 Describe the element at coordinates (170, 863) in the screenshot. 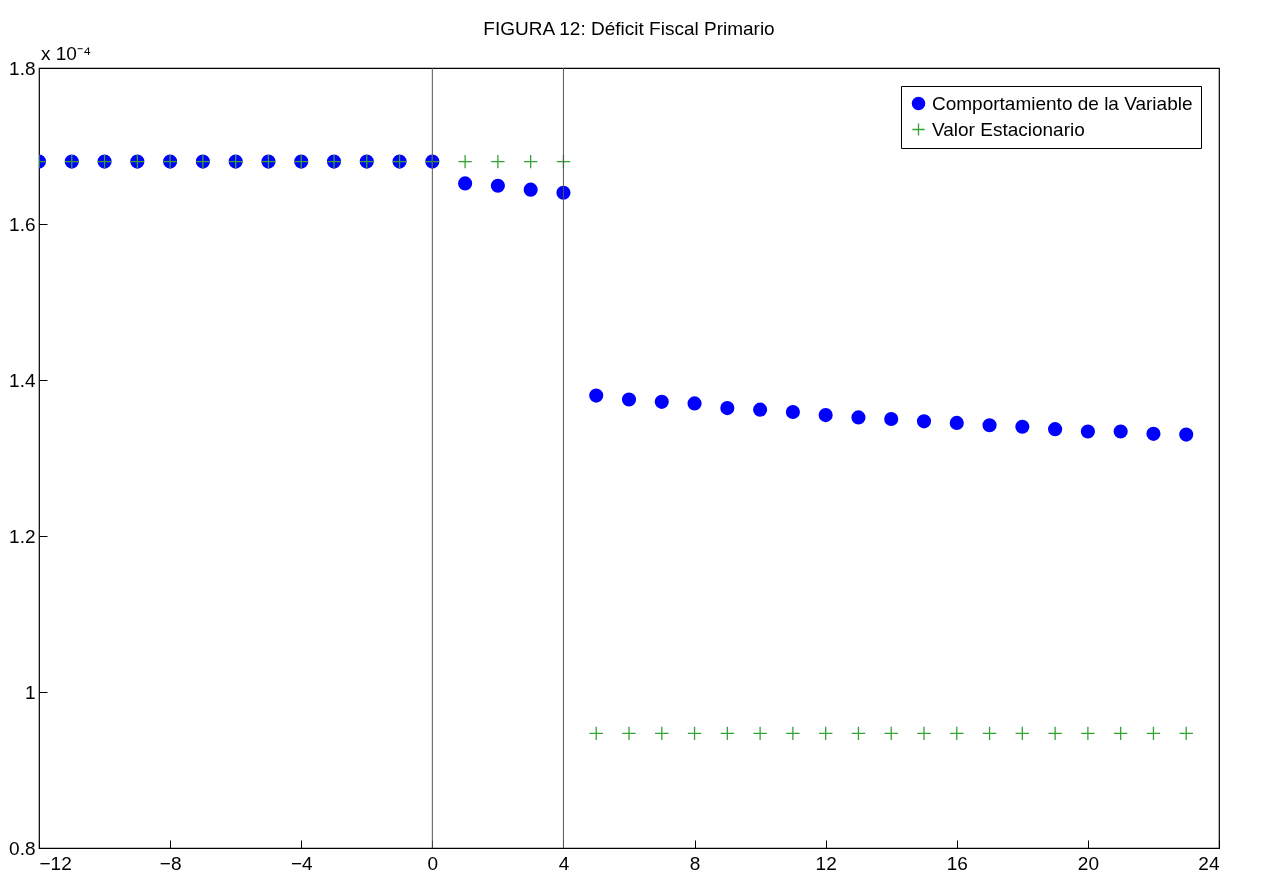

I see `x-tick-label: −8` at that location.